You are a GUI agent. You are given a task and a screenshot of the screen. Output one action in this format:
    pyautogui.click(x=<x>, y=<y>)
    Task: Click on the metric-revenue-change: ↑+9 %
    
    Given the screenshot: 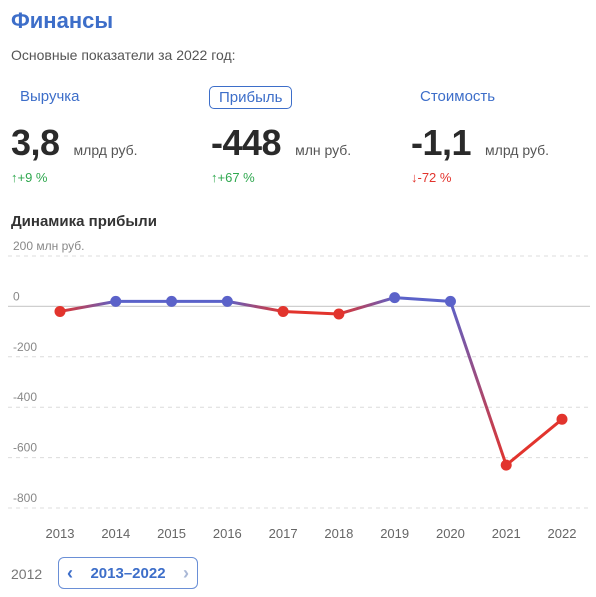 What is the action you would take?
    pyautogui.click(x=29, y=177)
    